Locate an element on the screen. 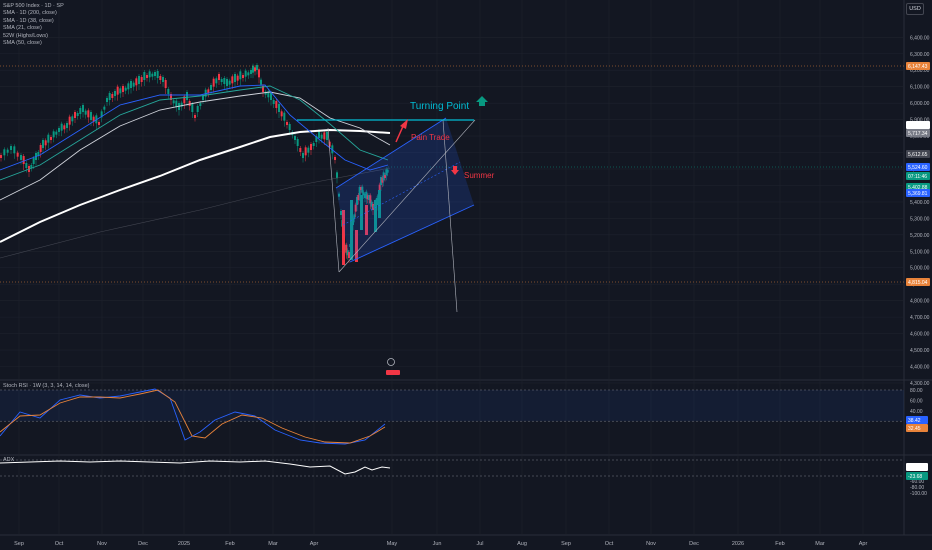 The height and width of the screenshot is (550, 932). legend-item: SMA (21, close) is located at coordinates (22, 28).